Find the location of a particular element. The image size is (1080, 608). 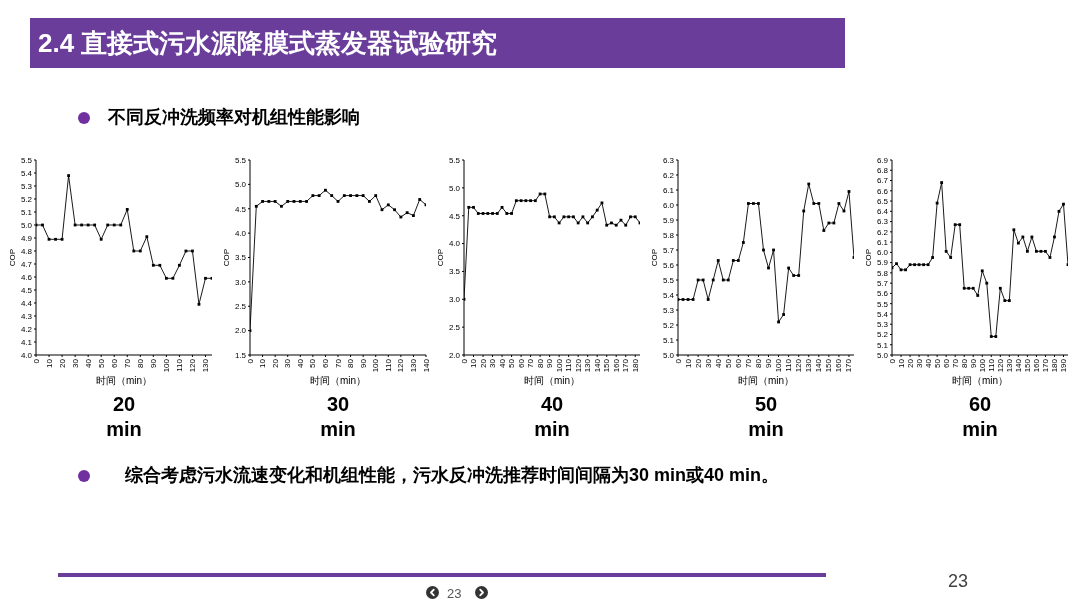

y-tick-label: 6.5 is located at coordinates (882, 201).